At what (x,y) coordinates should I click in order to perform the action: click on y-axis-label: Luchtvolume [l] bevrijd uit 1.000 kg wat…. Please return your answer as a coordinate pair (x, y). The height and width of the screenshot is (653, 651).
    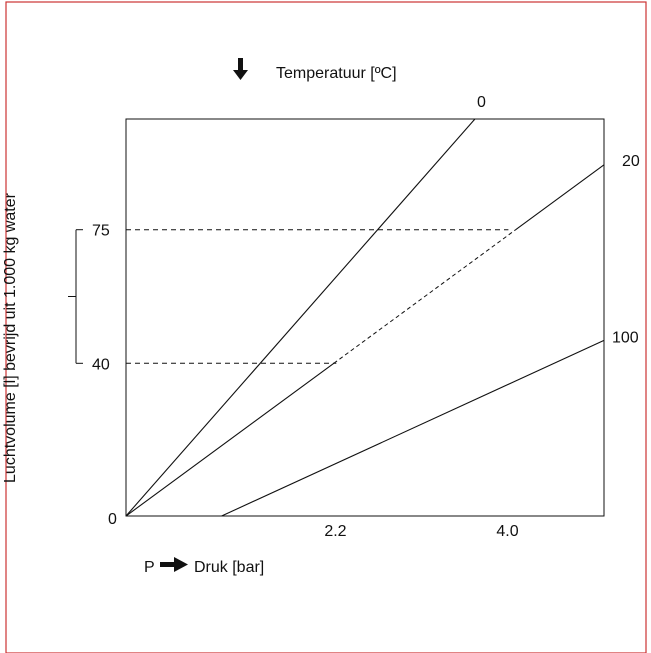
    Looking at the image, I should click on (10, 337).